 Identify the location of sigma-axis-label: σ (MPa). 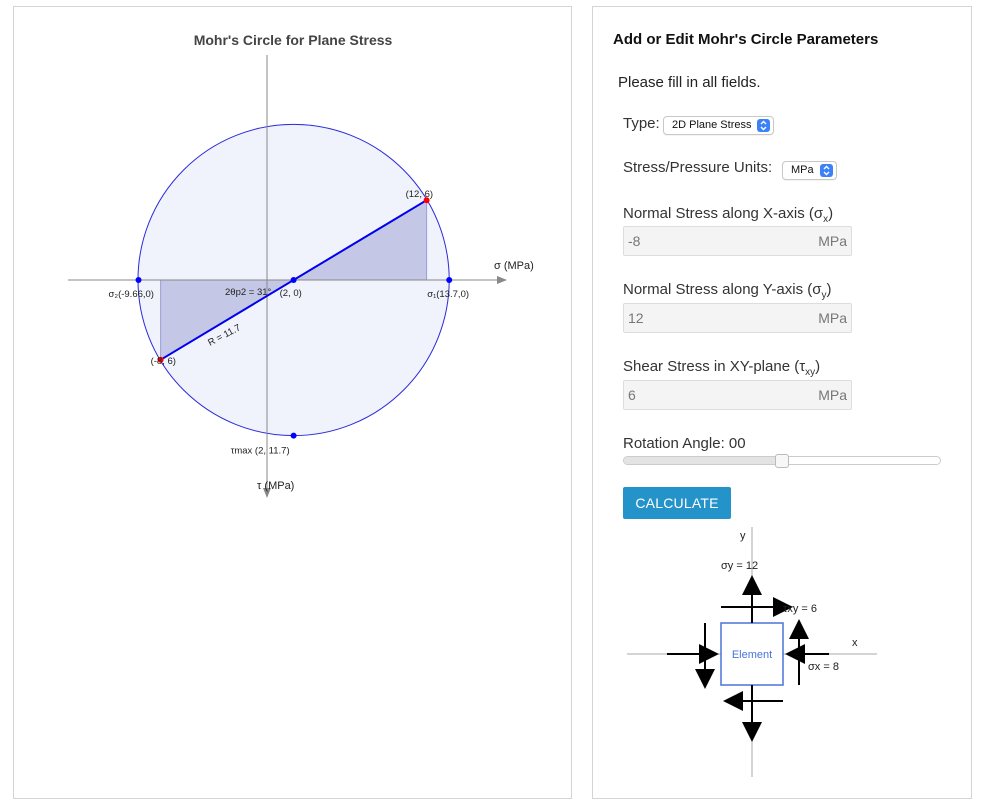
(514, 266).